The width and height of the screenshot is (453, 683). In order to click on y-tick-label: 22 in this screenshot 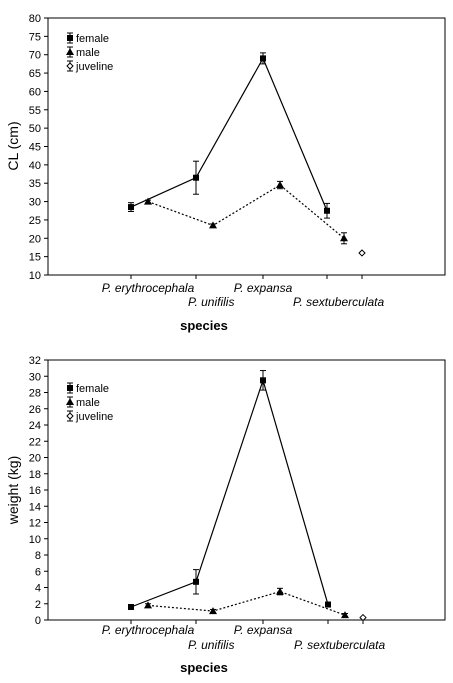, I will do `click(35, 442)`.